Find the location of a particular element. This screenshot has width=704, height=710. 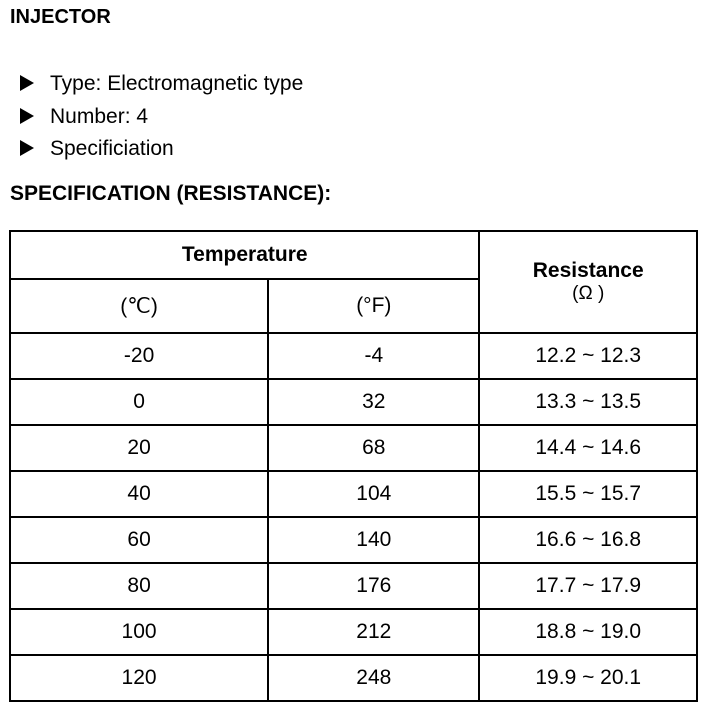

bullet-text: Number: 4 is located at coordinates (99, 116).